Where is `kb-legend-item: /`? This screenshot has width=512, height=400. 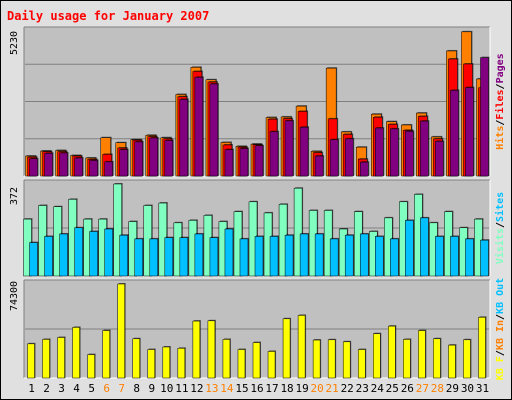
kb-legend-item: / is located at coordinates (500, 317).